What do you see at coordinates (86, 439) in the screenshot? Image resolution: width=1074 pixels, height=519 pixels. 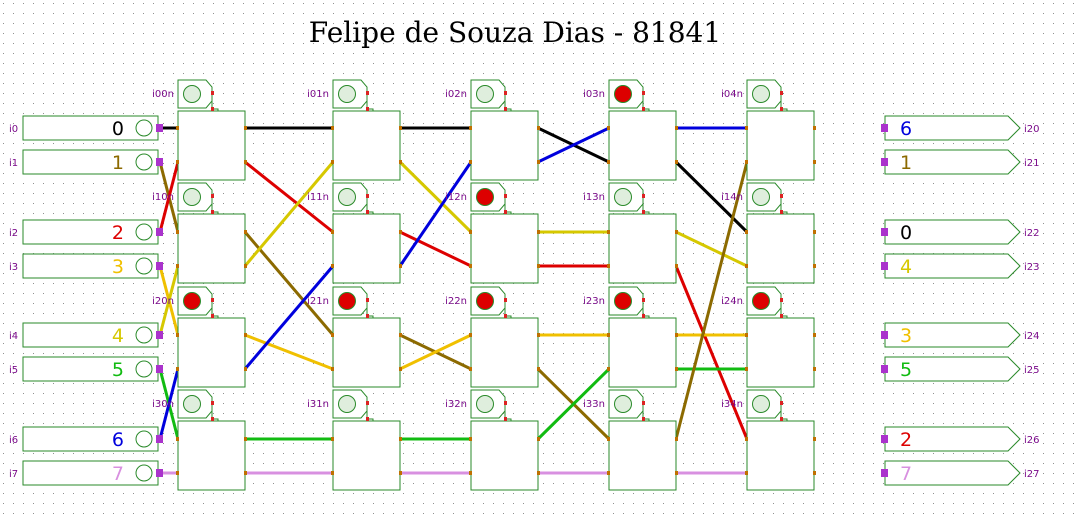 I see `input-pin-i6: i6 6` at bounding box center [86, 439].